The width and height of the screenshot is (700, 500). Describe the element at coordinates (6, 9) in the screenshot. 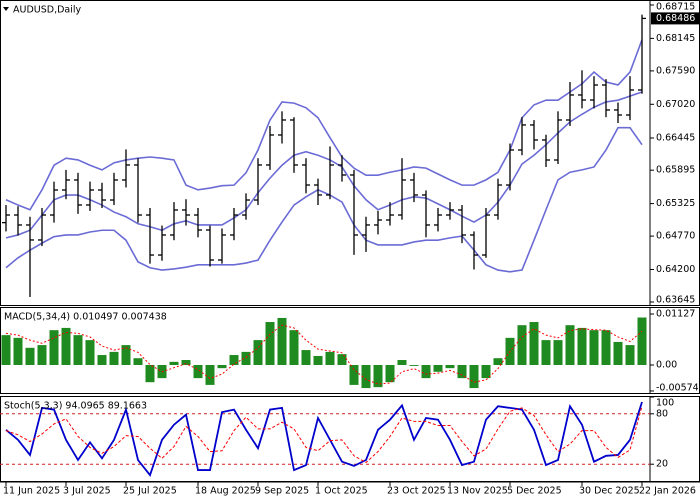

I see `menu-triangle` at that location.